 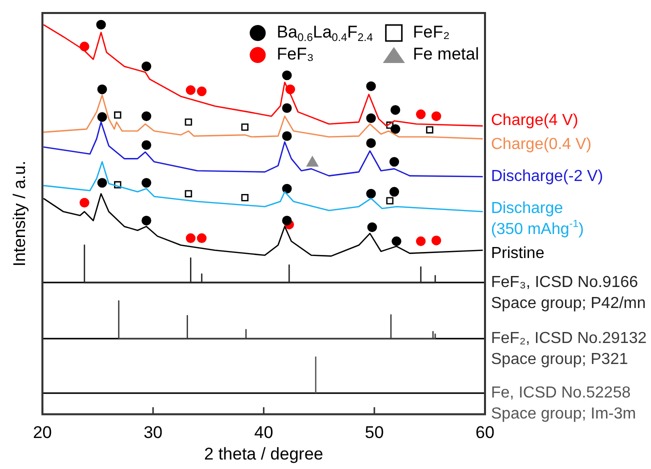 What do you see at coordinates (446, 54) in the screenshot?
I see `legend-label: Fe metal` at bounding box center [446, 54].